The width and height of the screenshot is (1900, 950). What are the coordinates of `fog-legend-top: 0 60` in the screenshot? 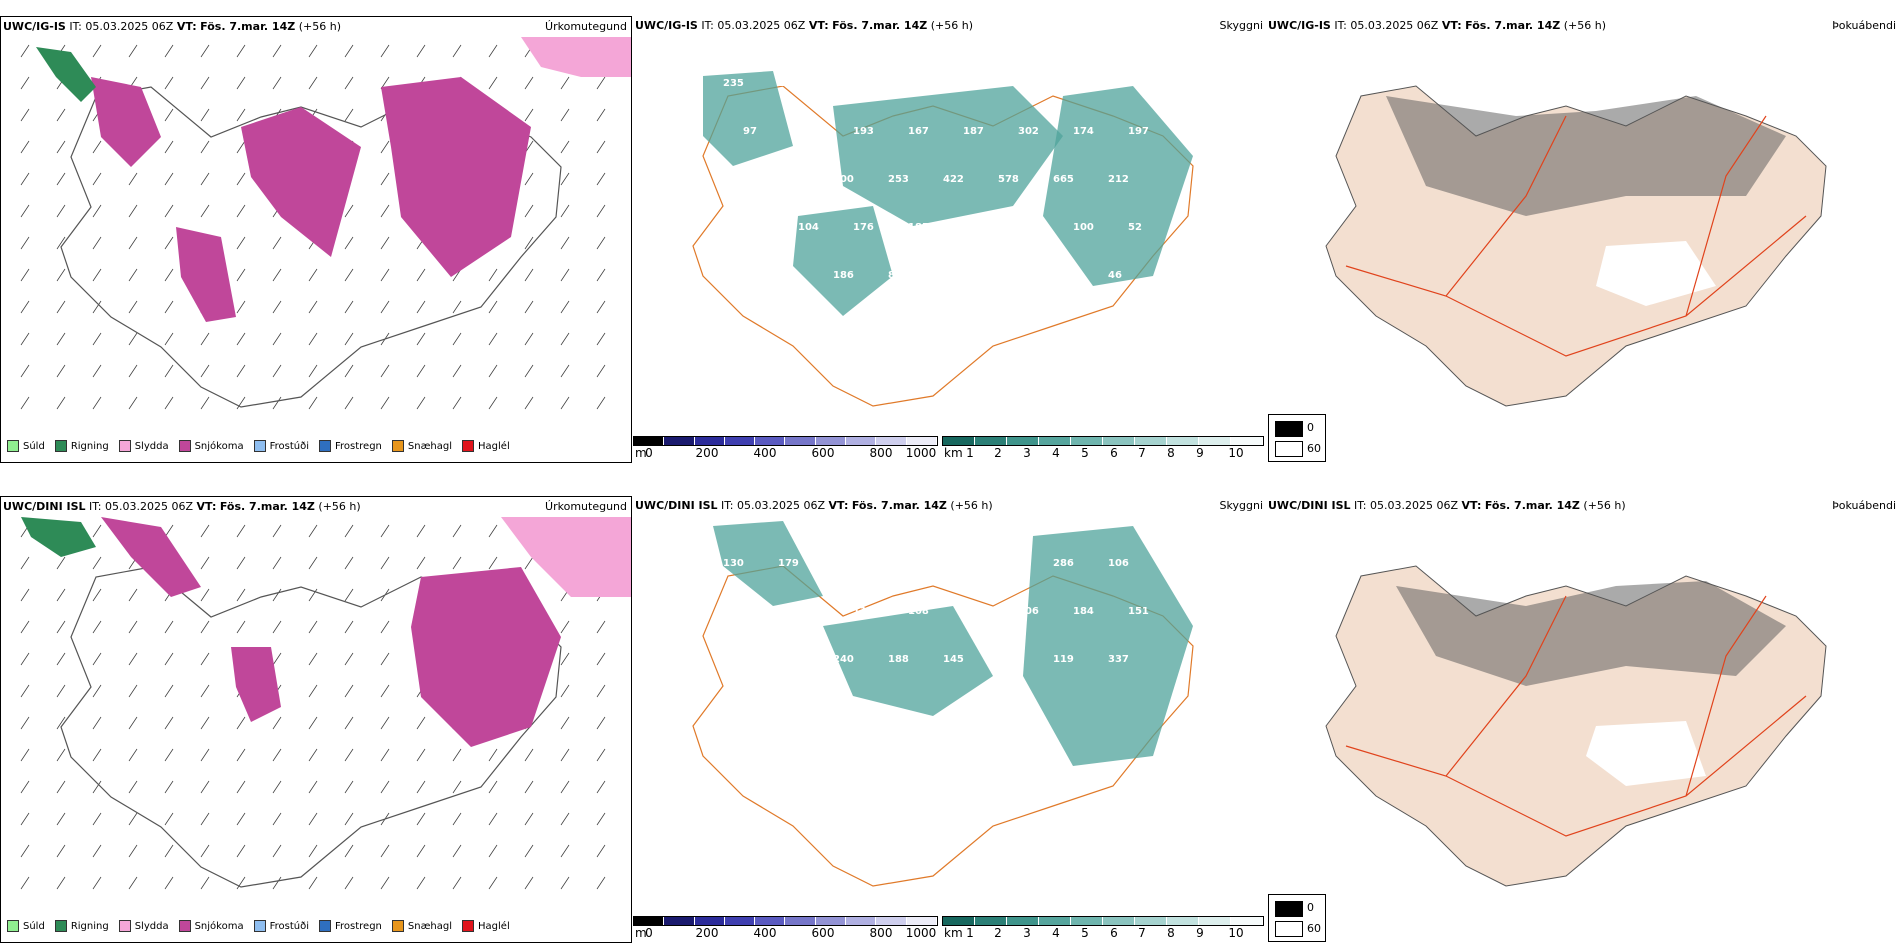 It's located at (1297, 438).